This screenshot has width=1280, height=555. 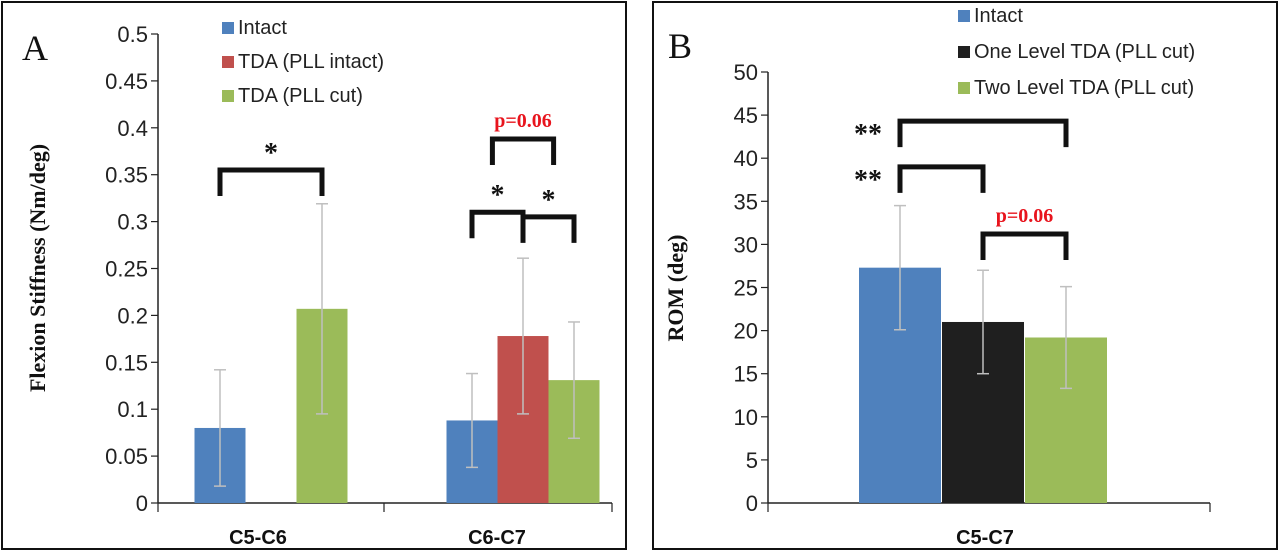 I want to click on y-tick-label: 25, so click(x=746, y=288).